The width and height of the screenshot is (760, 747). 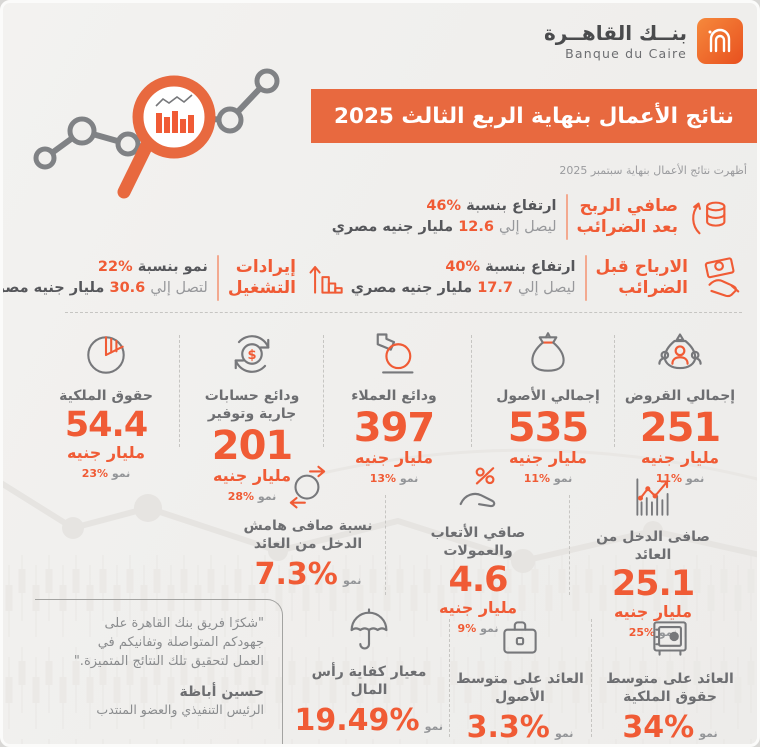 I want to click on card-title: العائد على متوسط حقوق الملكية, so click(x=670, y=688).